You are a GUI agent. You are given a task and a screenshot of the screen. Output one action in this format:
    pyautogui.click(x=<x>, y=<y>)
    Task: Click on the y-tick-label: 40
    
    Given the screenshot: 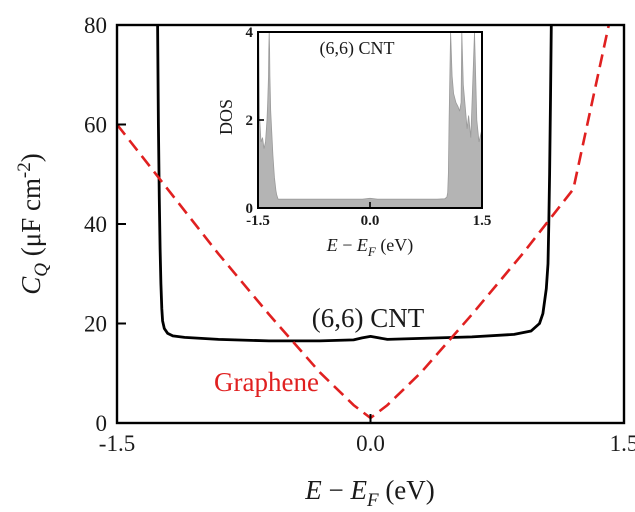 What is the action you would take?
    pyautogui.click(x=95, y=224)
    